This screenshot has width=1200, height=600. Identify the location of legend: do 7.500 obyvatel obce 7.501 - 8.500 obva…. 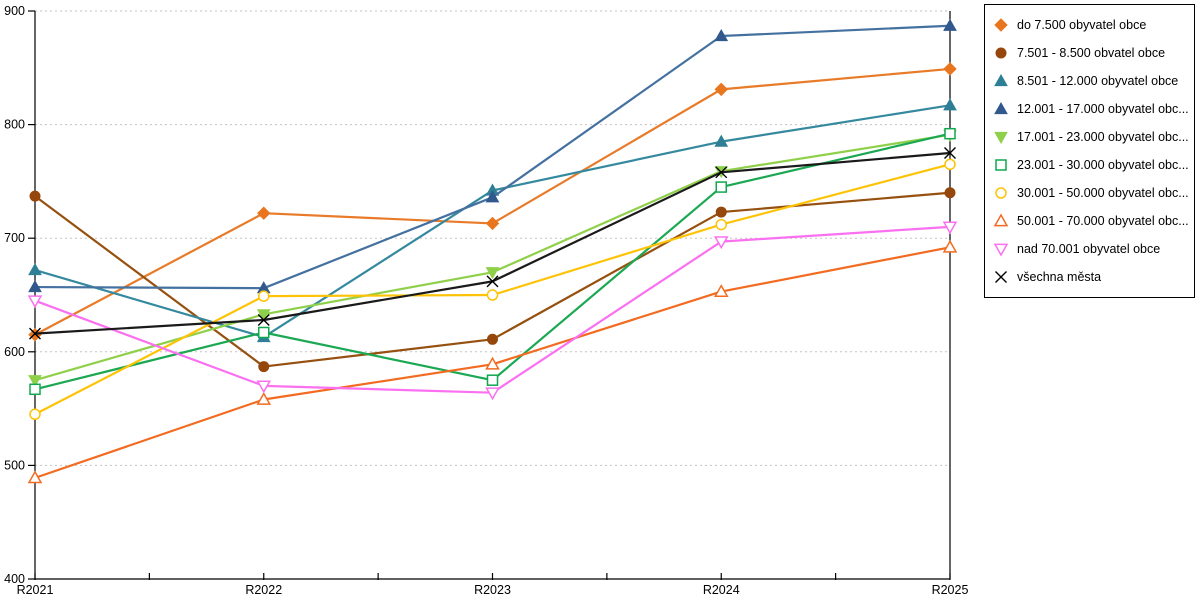
(1089, 151).